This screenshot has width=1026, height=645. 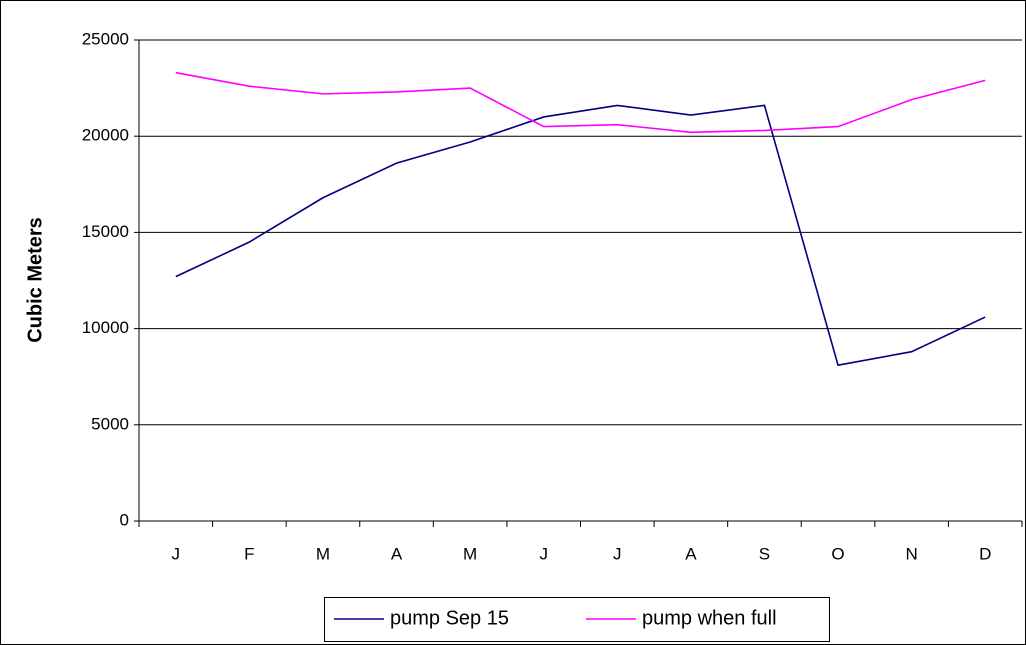 What do you see at coordinates (105, 135) in the screenshot?
I see `y-tick-label: 20000` at bounding box center [105, 135].